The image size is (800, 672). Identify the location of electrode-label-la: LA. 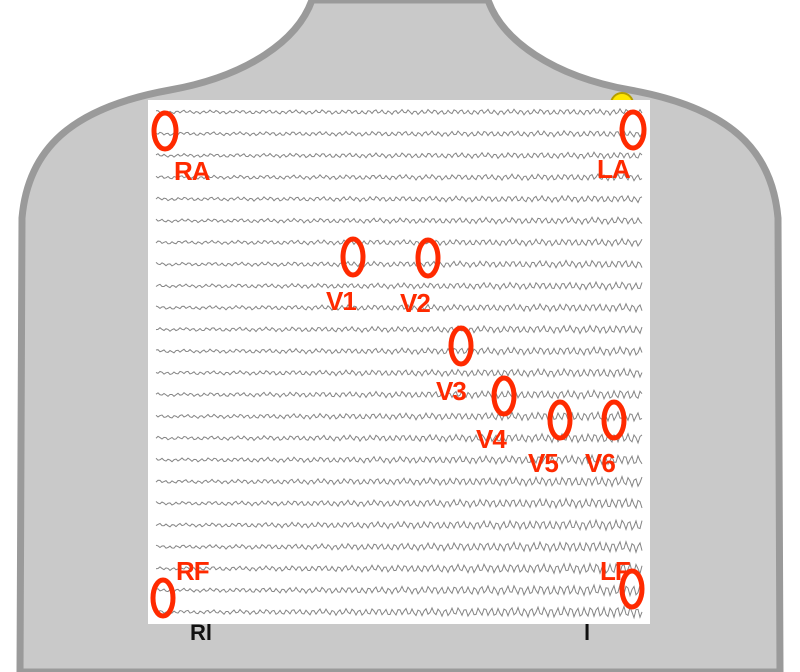
(614, 169).